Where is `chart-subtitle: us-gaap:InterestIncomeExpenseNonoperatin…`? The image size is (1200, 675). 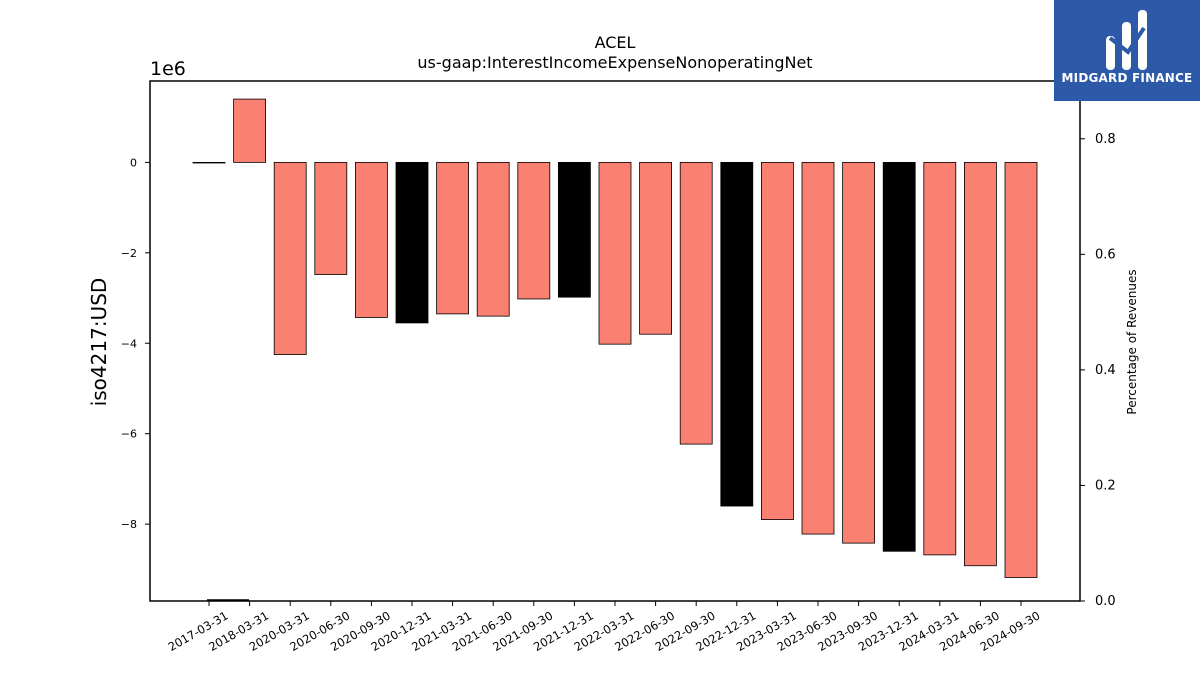 chart-subtitle: us-gaap:InterestIncomeExpenseNonoperatin… is located at coordinates (614, 62).